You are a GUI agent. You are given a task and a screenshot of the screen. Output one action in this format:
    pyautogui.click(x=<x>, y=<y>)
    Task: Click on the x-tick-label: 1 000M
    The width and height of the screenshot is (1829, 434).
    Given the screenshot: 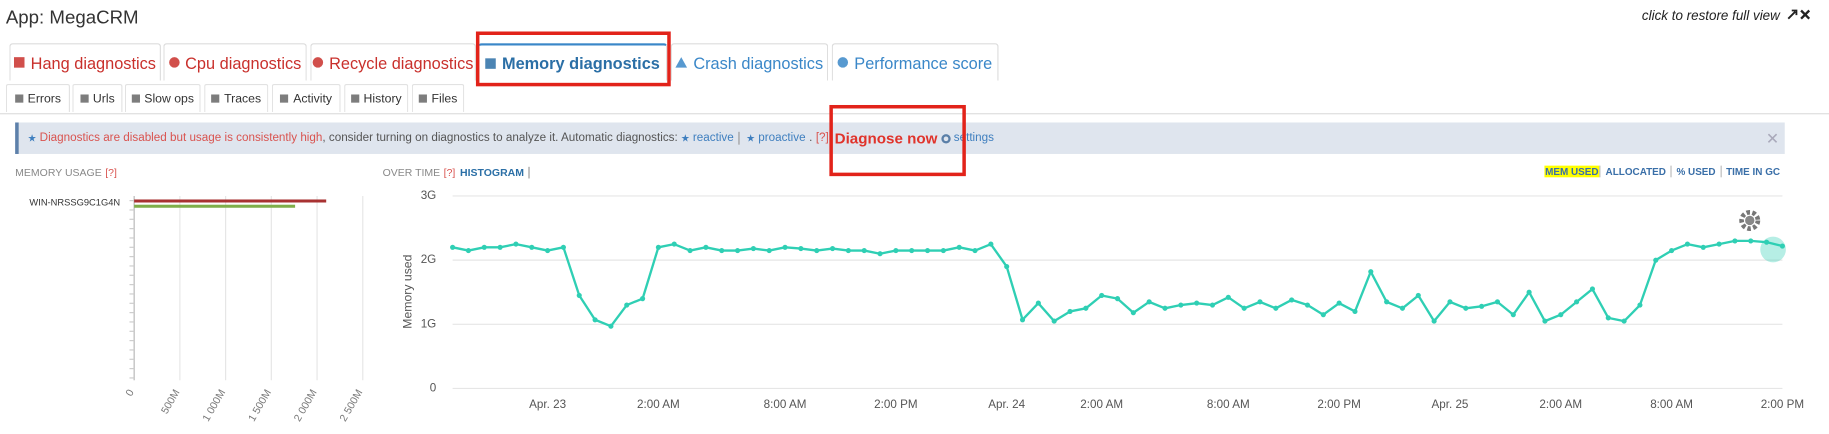 What is the action you would take?
    pyautogui.click(x=214, y=406)
    